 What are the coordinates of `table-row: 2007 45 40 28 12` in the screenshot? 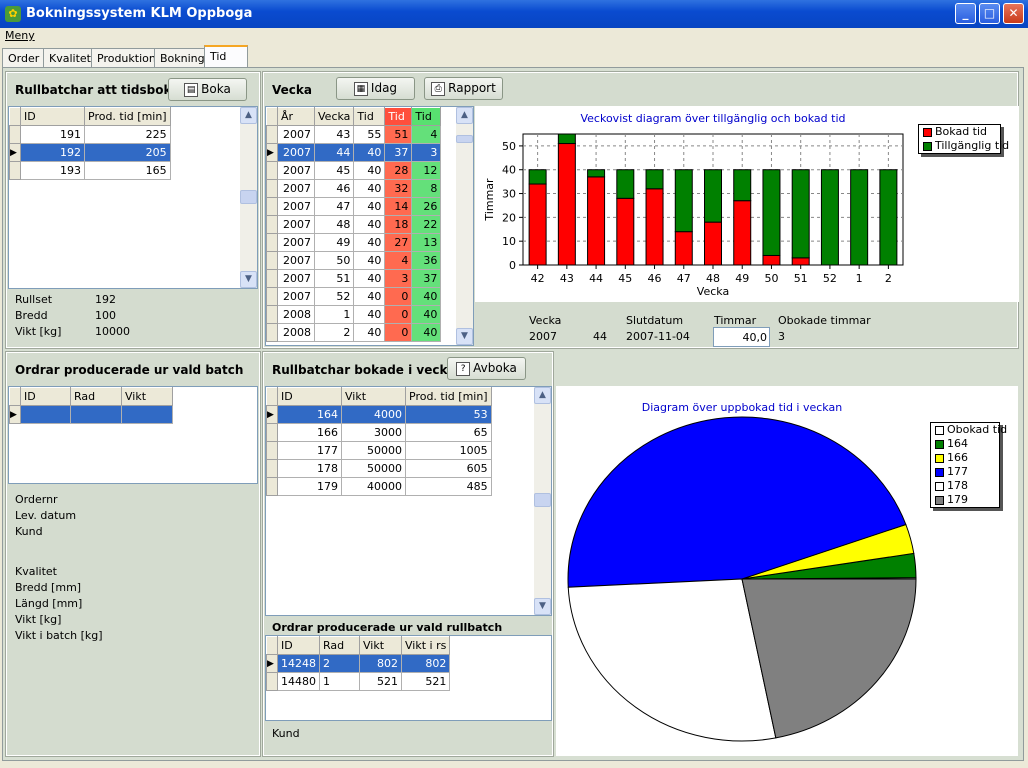 It's located at (354, 170).